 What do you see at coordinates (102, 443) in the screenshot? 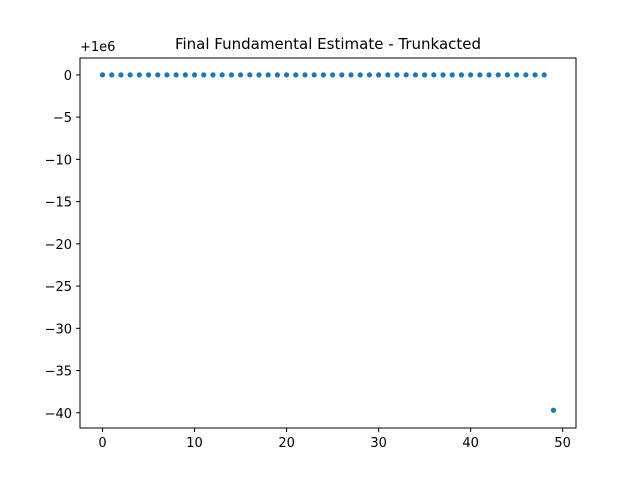
I see `x-tick-label: 0` at bounding box center [102, 443].